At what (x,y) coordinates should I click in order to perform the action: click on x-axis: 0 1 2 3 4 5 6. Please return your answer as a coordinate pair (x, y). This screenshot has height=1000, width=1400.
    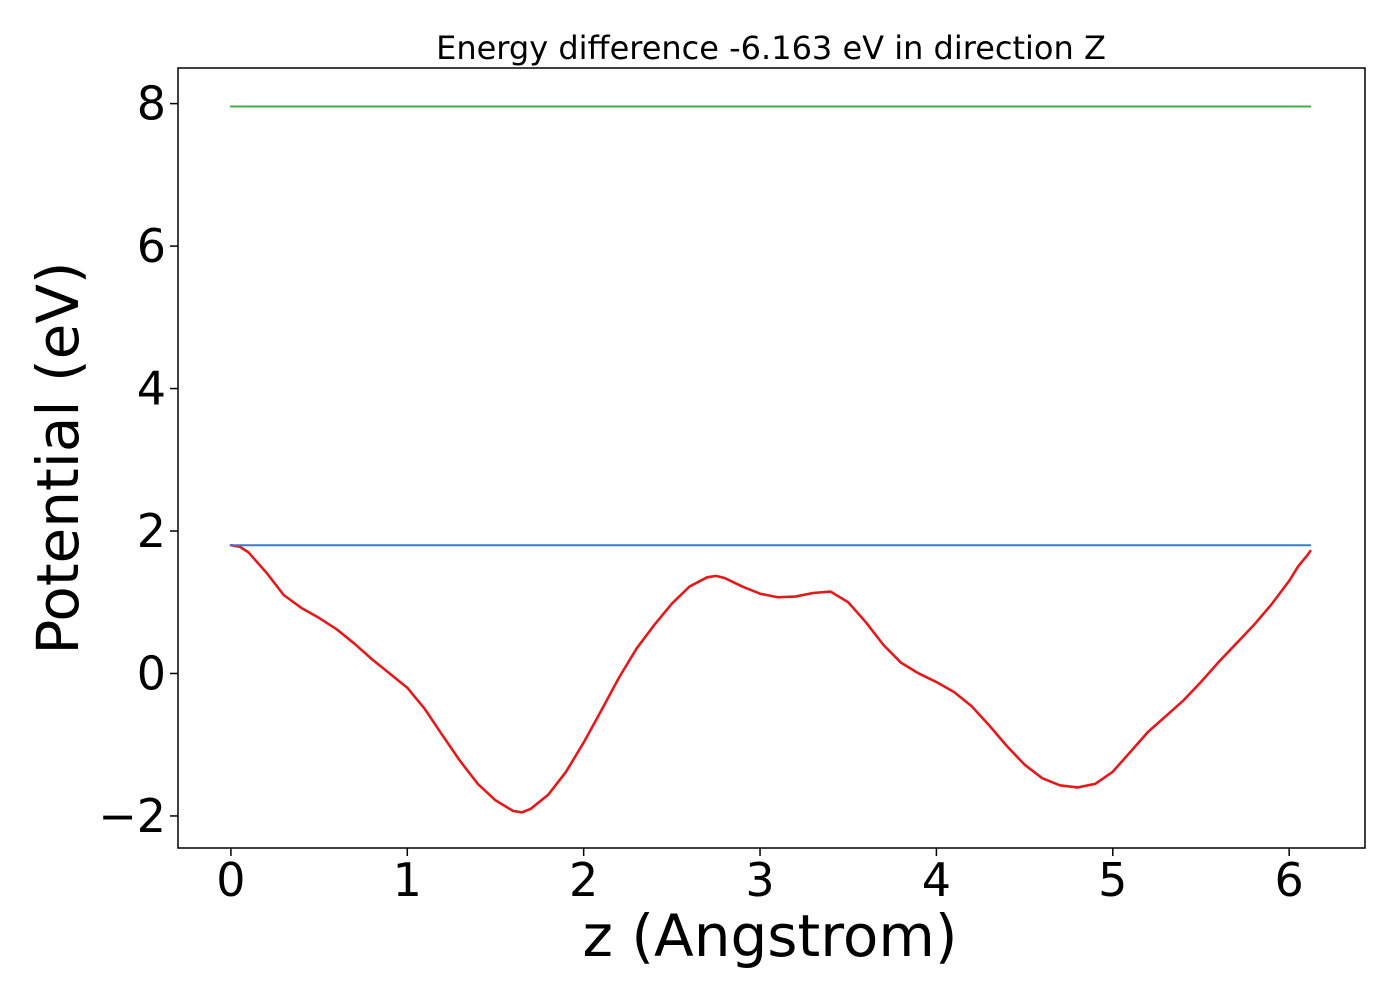
    Looking at the image, I should click on (760, 877).